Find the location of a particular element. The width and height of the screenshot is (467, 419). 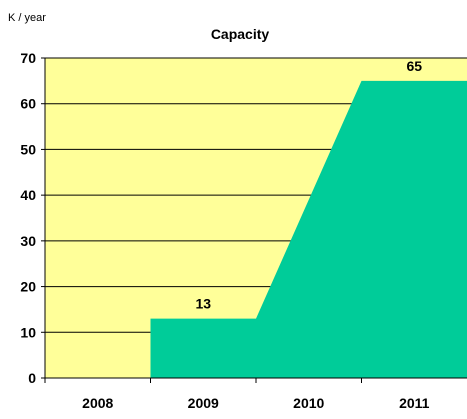

y-tick-label-50: 50 is located at coordinates (28, 149).